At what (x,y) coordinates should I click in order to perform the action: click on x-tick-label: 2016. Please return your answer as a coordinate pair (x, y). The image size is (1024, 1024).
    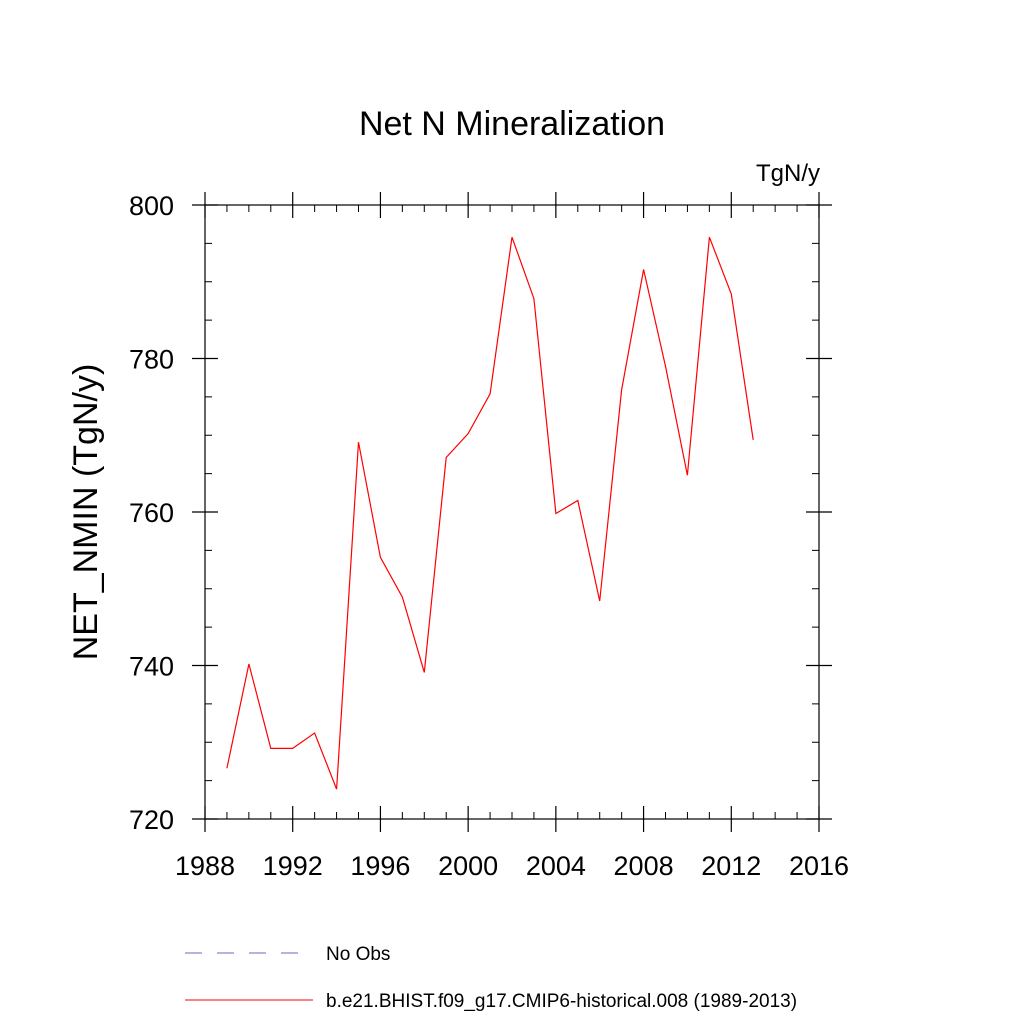
    Looking at the image, I should click on (819, 866).